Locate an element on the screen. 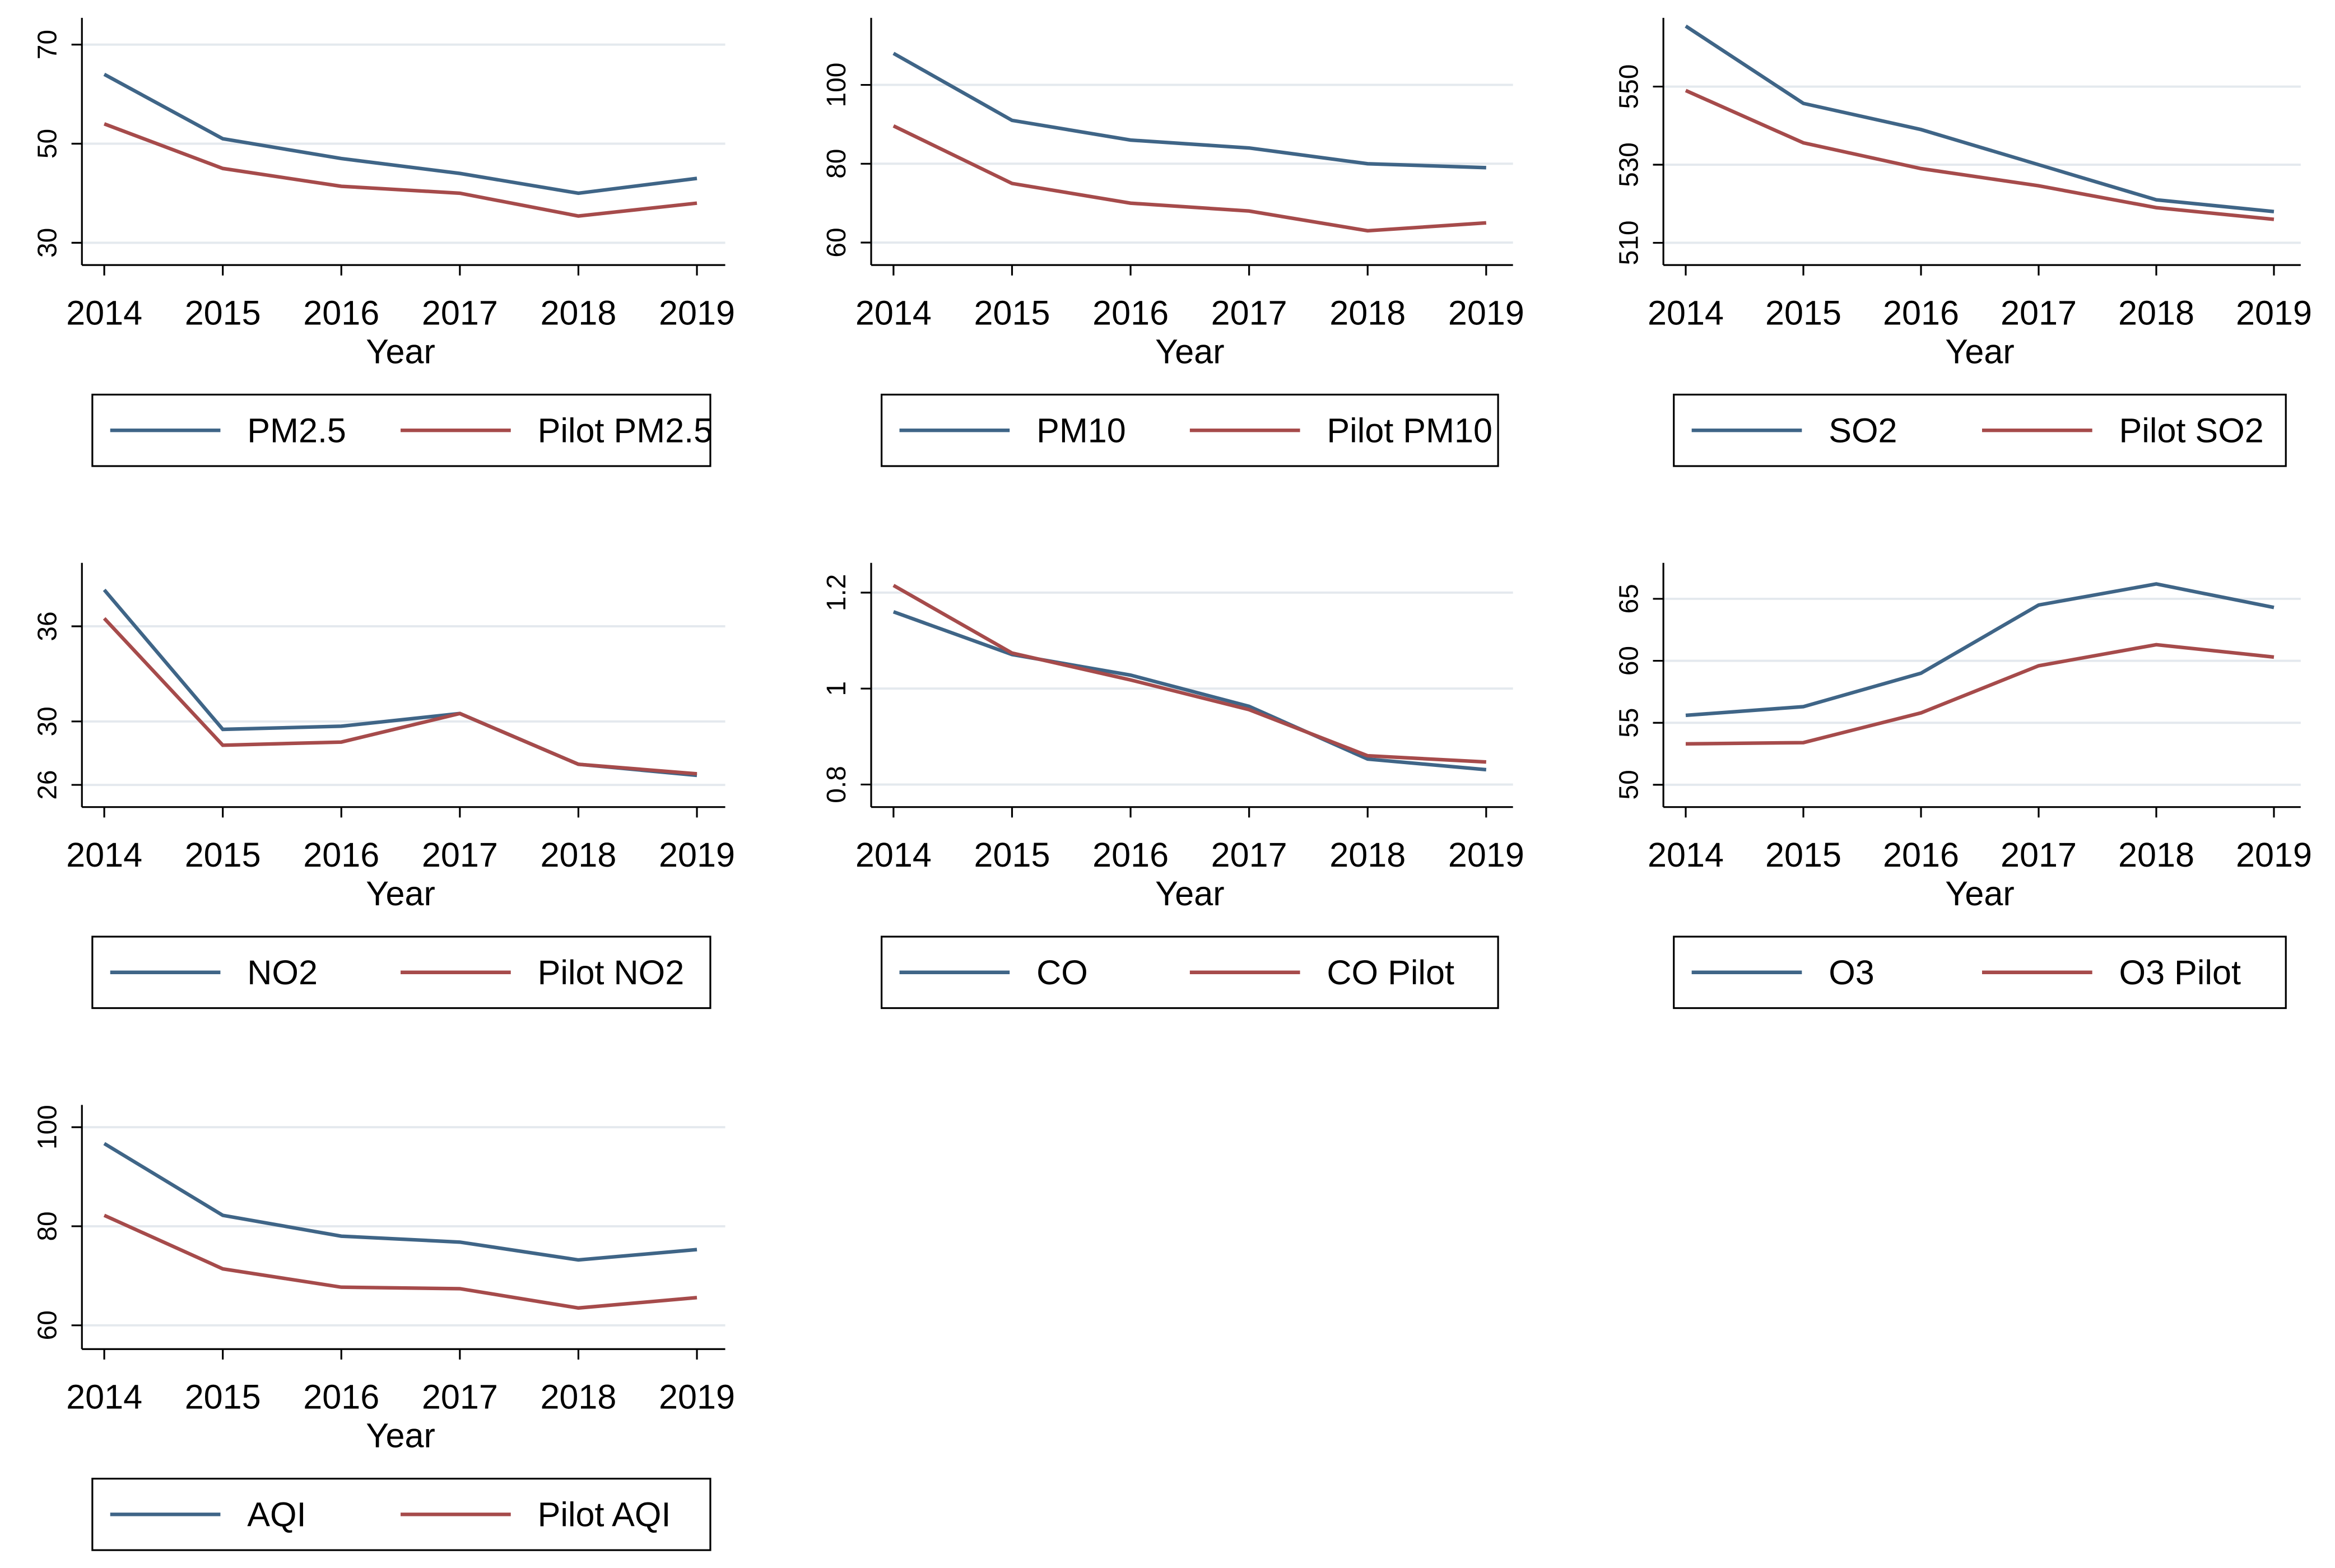  legend-label: O3 is located at coordinates (1851, 973).